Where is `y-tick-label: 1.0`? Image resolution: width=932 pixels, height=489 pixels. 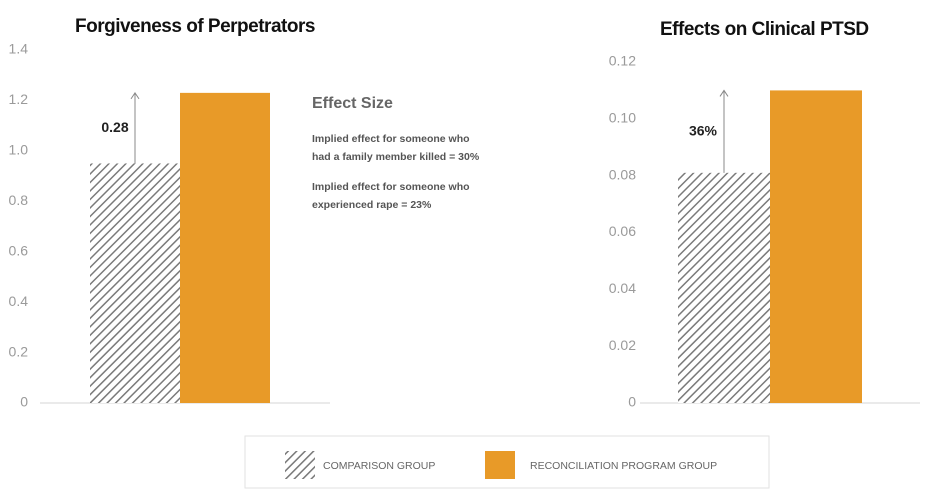
y-tick-label: 1.0 is located at coordinates (19, 150).